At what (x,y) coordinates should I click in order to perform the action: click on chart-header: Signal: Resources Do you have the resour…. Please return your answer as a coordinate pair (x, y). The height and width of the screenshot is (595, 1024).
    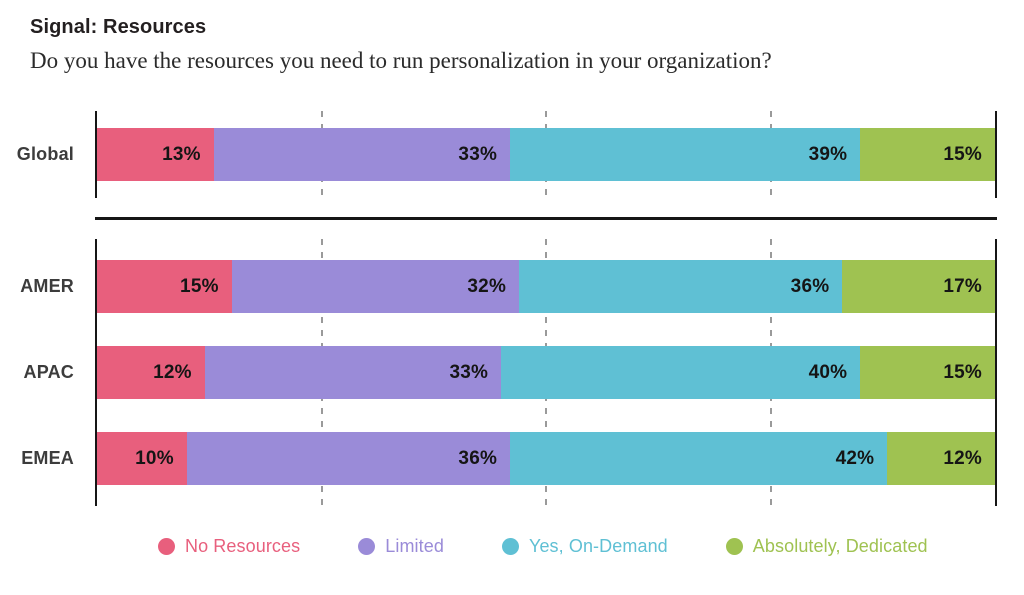
    Looking at the image, I should click on (512, 37).